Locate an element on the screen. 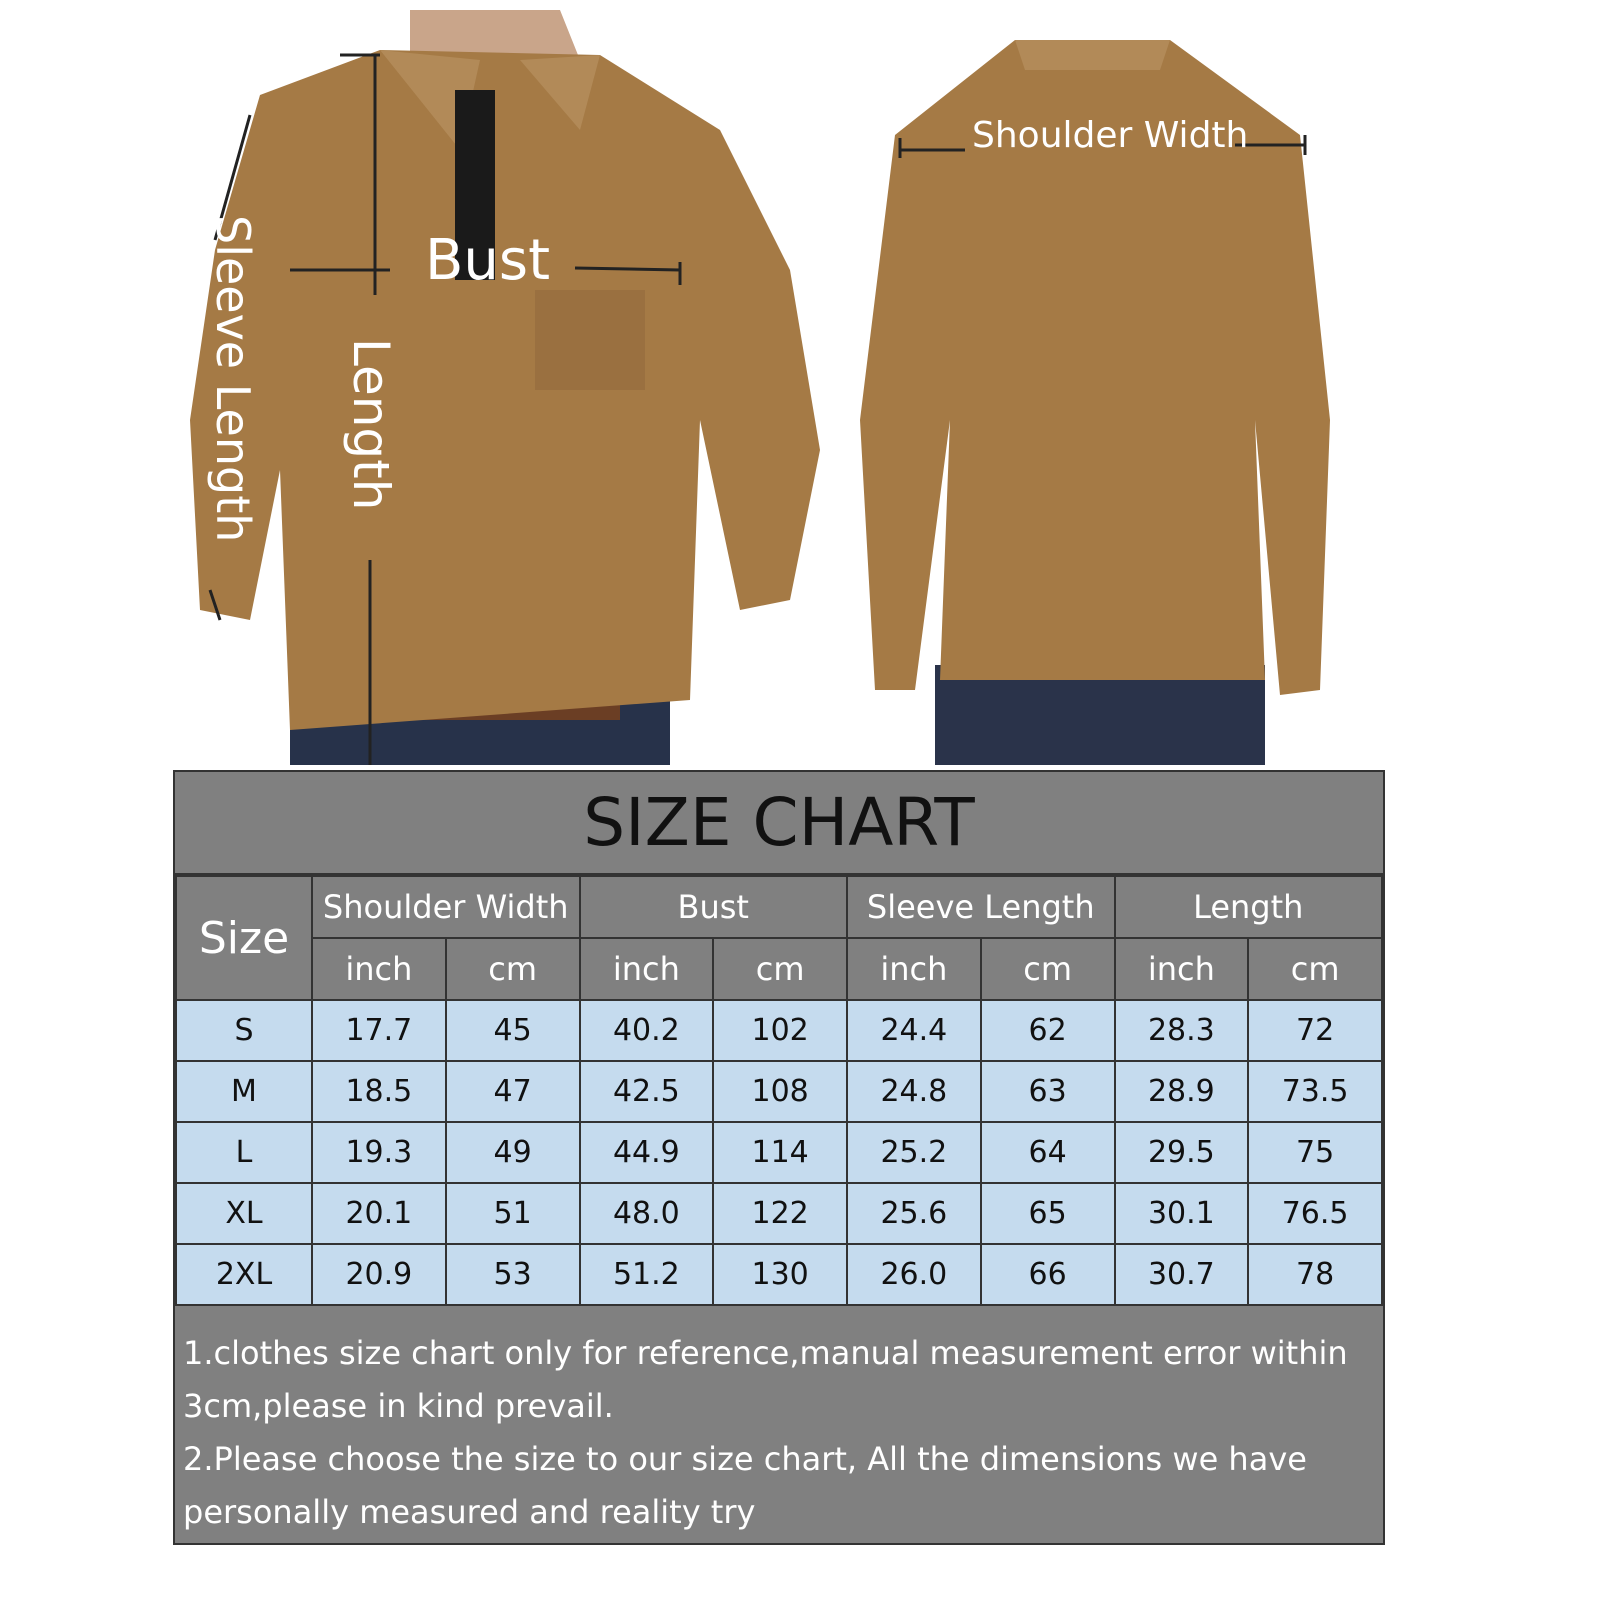  size-cell: L is located at coordinates (244, 1152).